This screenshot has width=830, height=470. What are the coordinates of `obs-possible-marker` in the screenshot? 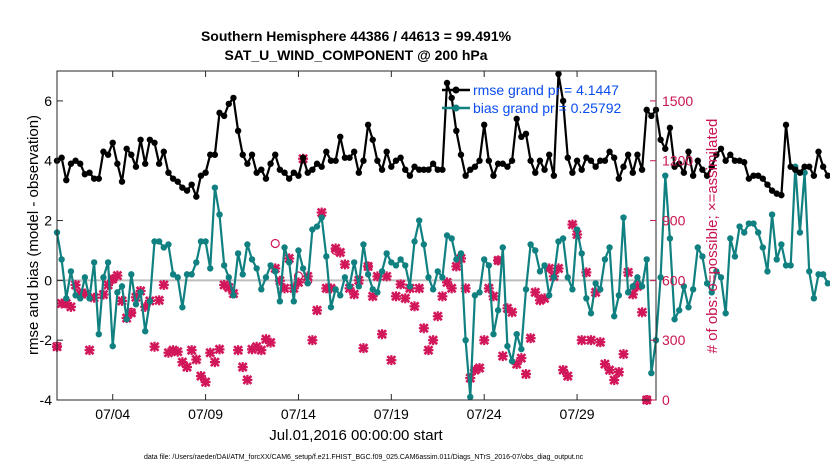 It's located at (336, 250).